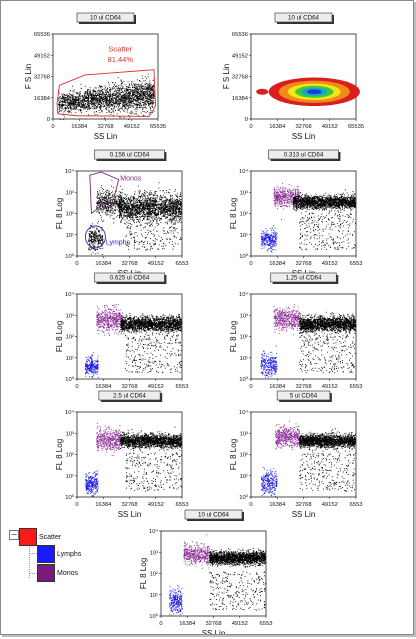 The height and width of the screenshot is (639, 416). I want to click on x-tick-label: 0, so click(250, 127).